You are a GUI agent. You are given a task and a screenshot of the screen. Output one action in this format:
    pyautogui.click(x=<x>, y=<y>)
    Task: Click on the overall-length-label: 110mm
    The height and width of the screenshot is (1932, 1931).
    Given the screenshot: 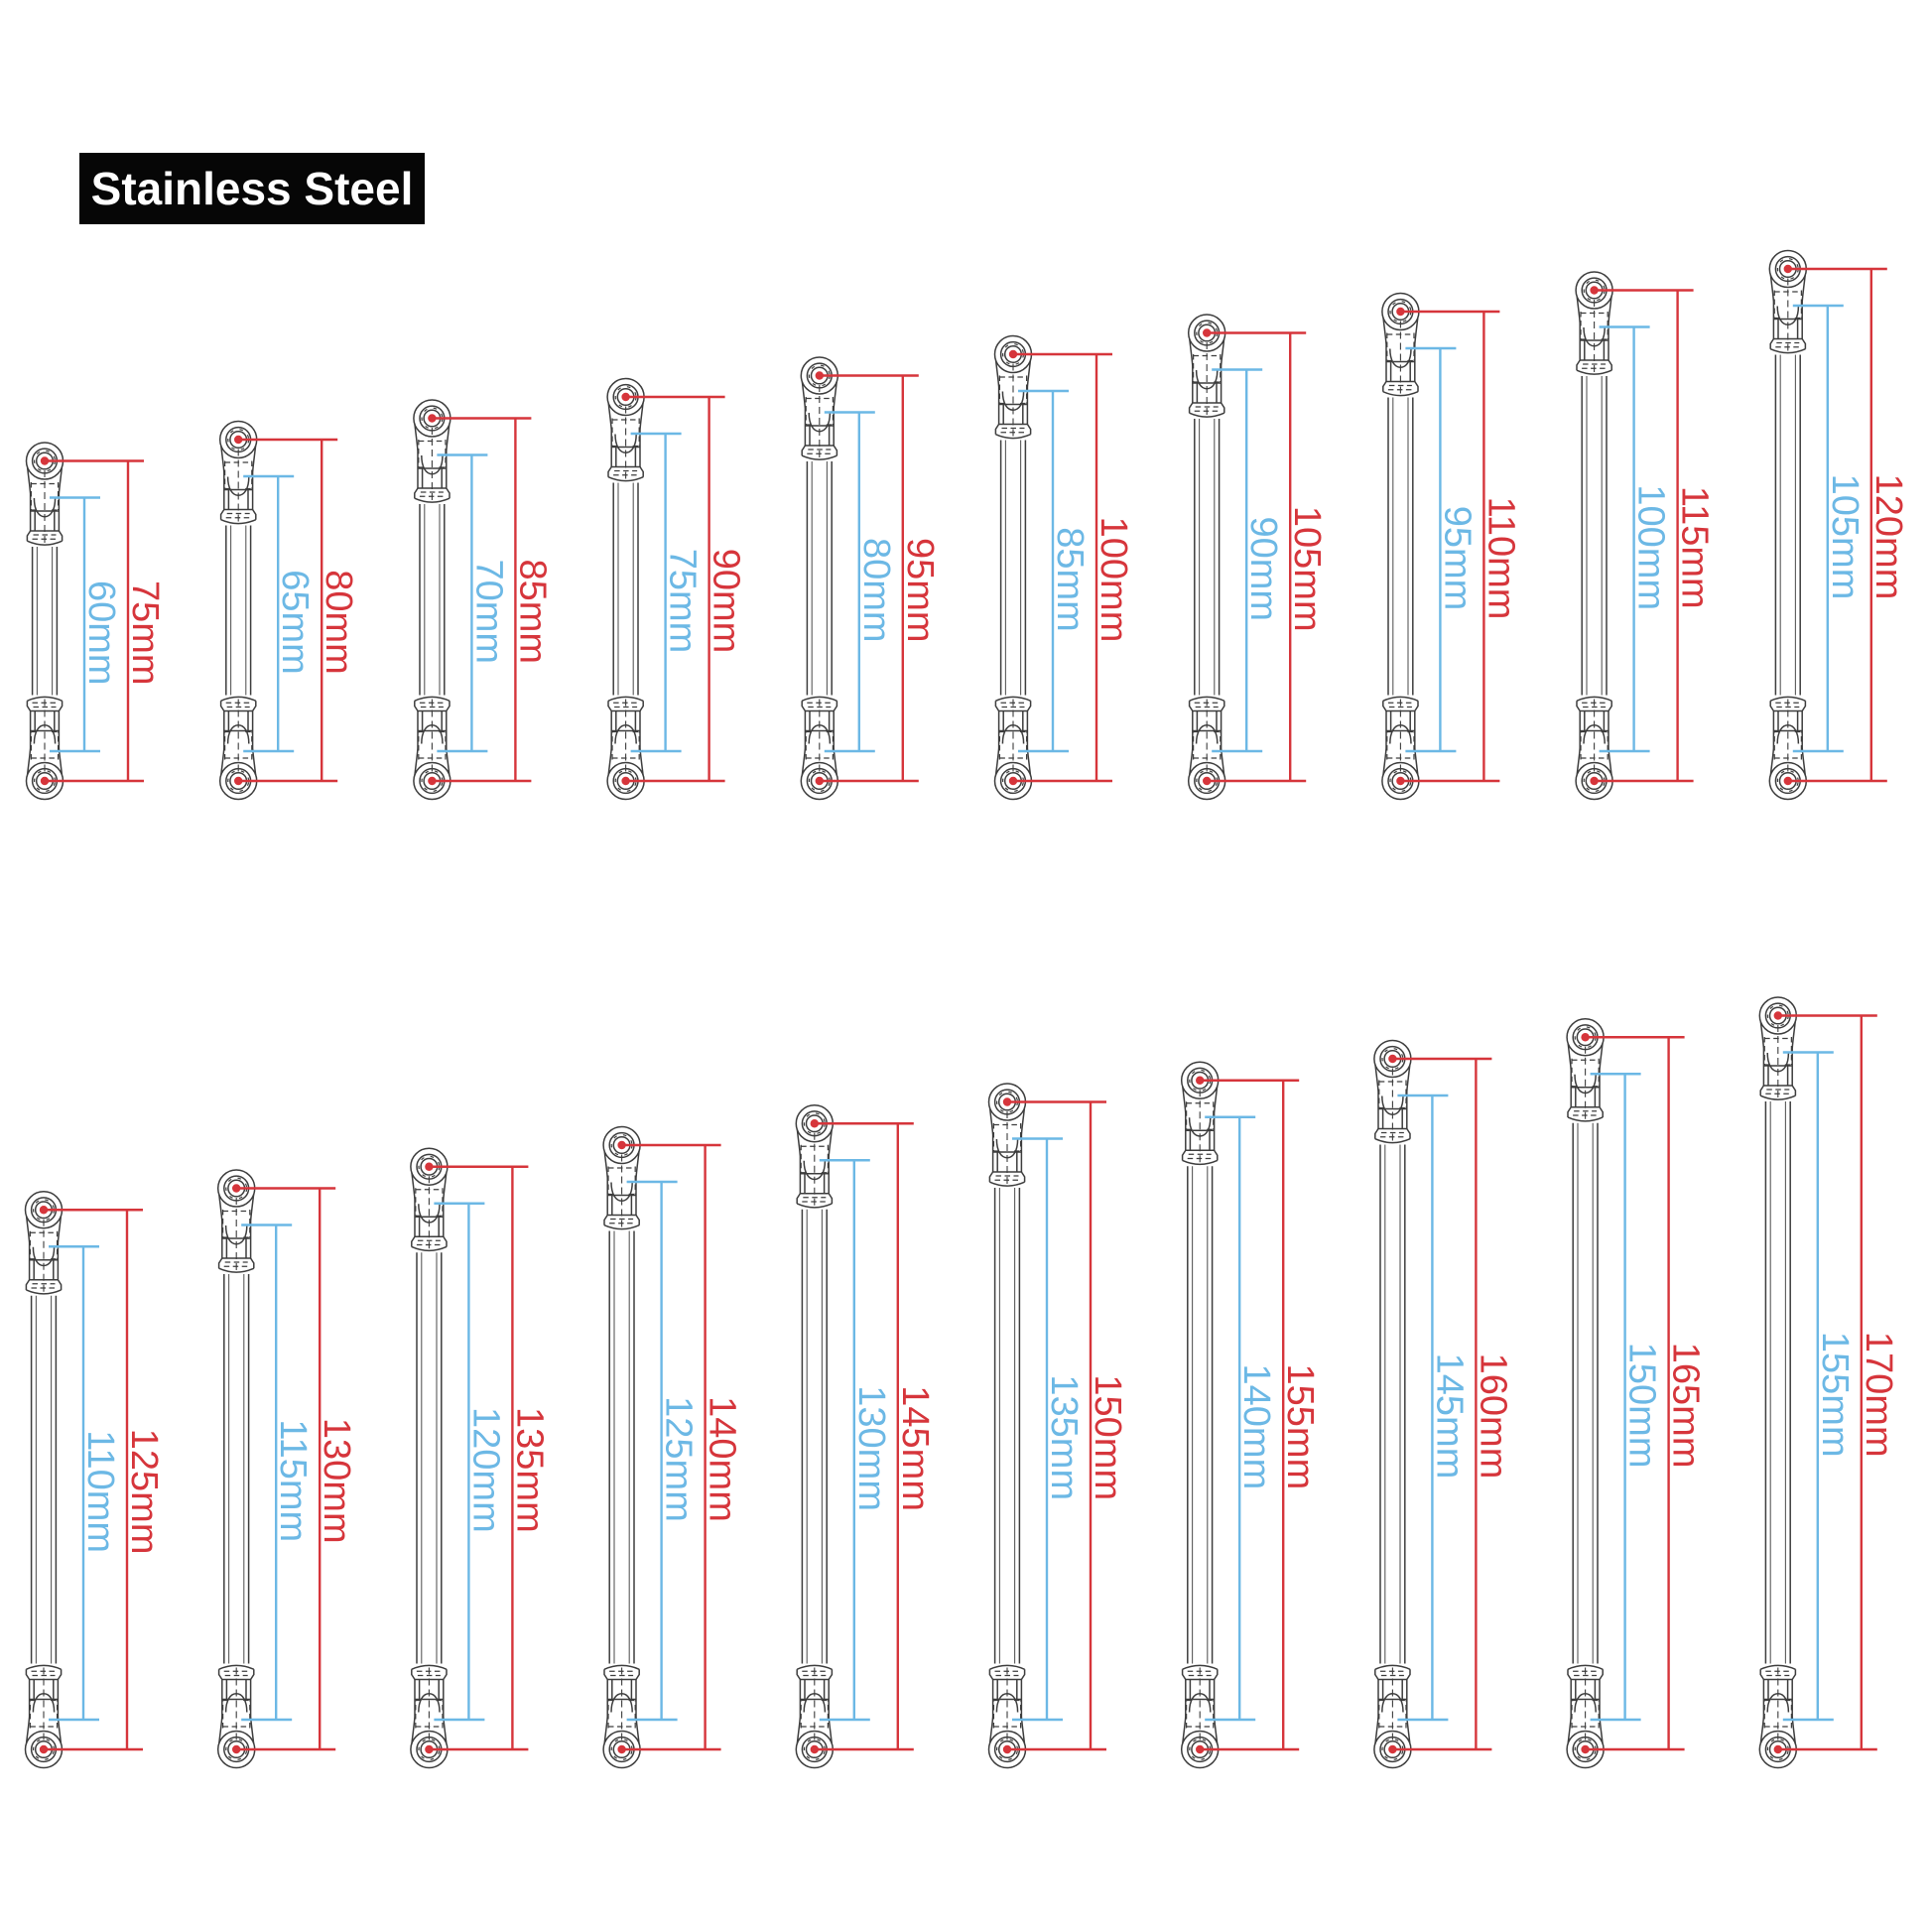 What is the action you would take?
    pyautogui.click(x=1500, y=559)
    